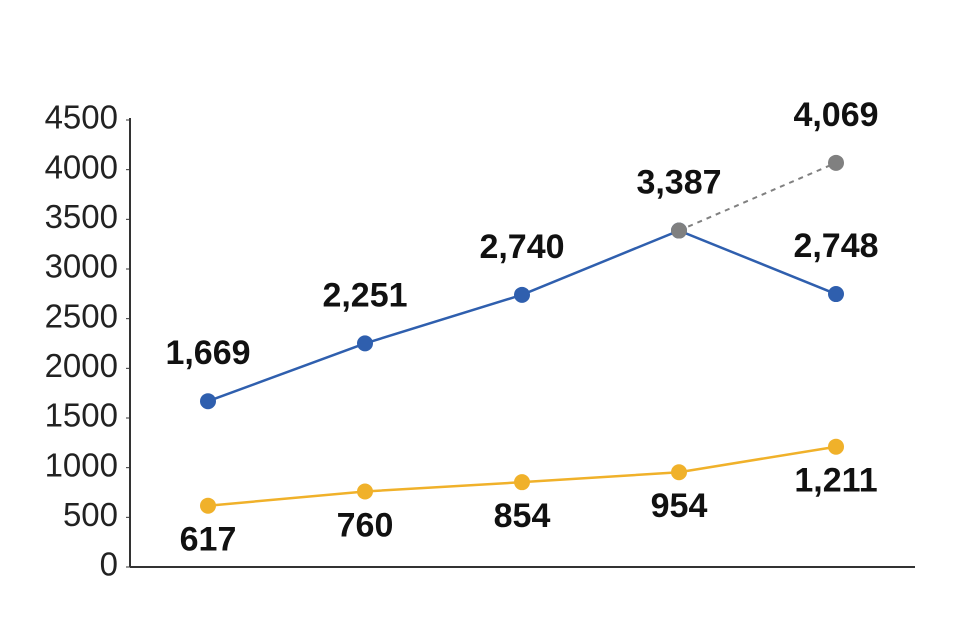  Describe the element at coordinates (81, 365) in the screenshot. I see `y-tick-label: 2000` at that location.